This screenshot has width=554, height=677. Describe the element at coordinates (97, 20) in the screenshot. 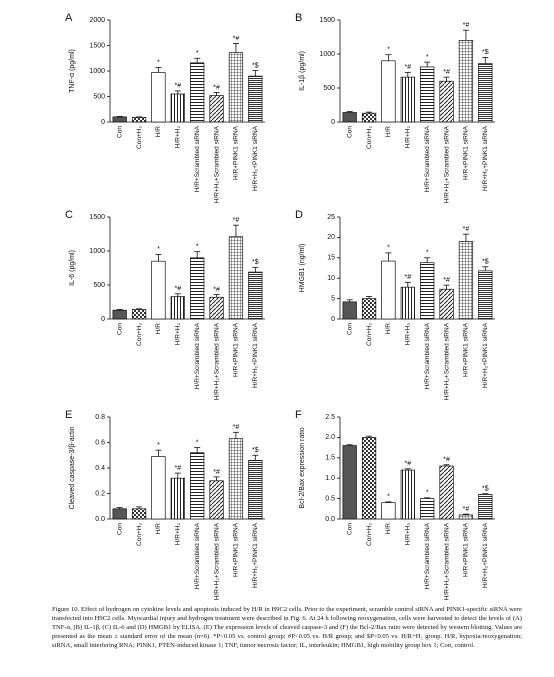

I see `y-tick-label: 2000` at that location.